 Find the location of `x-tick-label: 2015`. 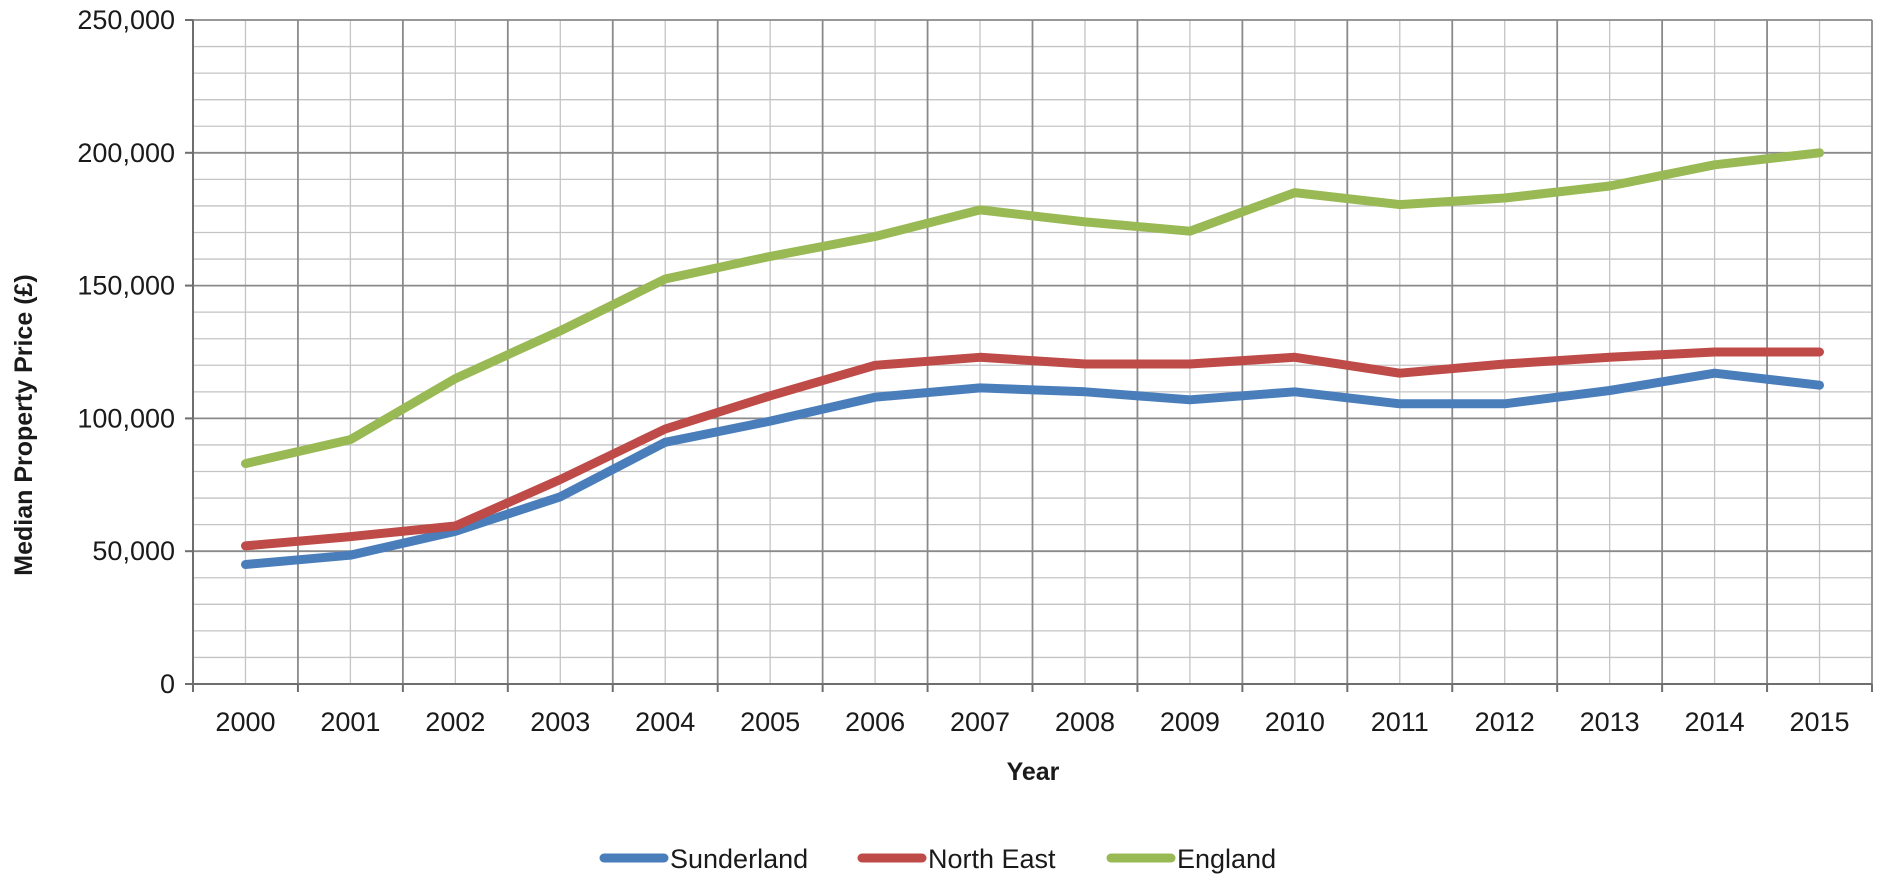

x-tick-label: 2015 is located at coordinates (1819, 722).